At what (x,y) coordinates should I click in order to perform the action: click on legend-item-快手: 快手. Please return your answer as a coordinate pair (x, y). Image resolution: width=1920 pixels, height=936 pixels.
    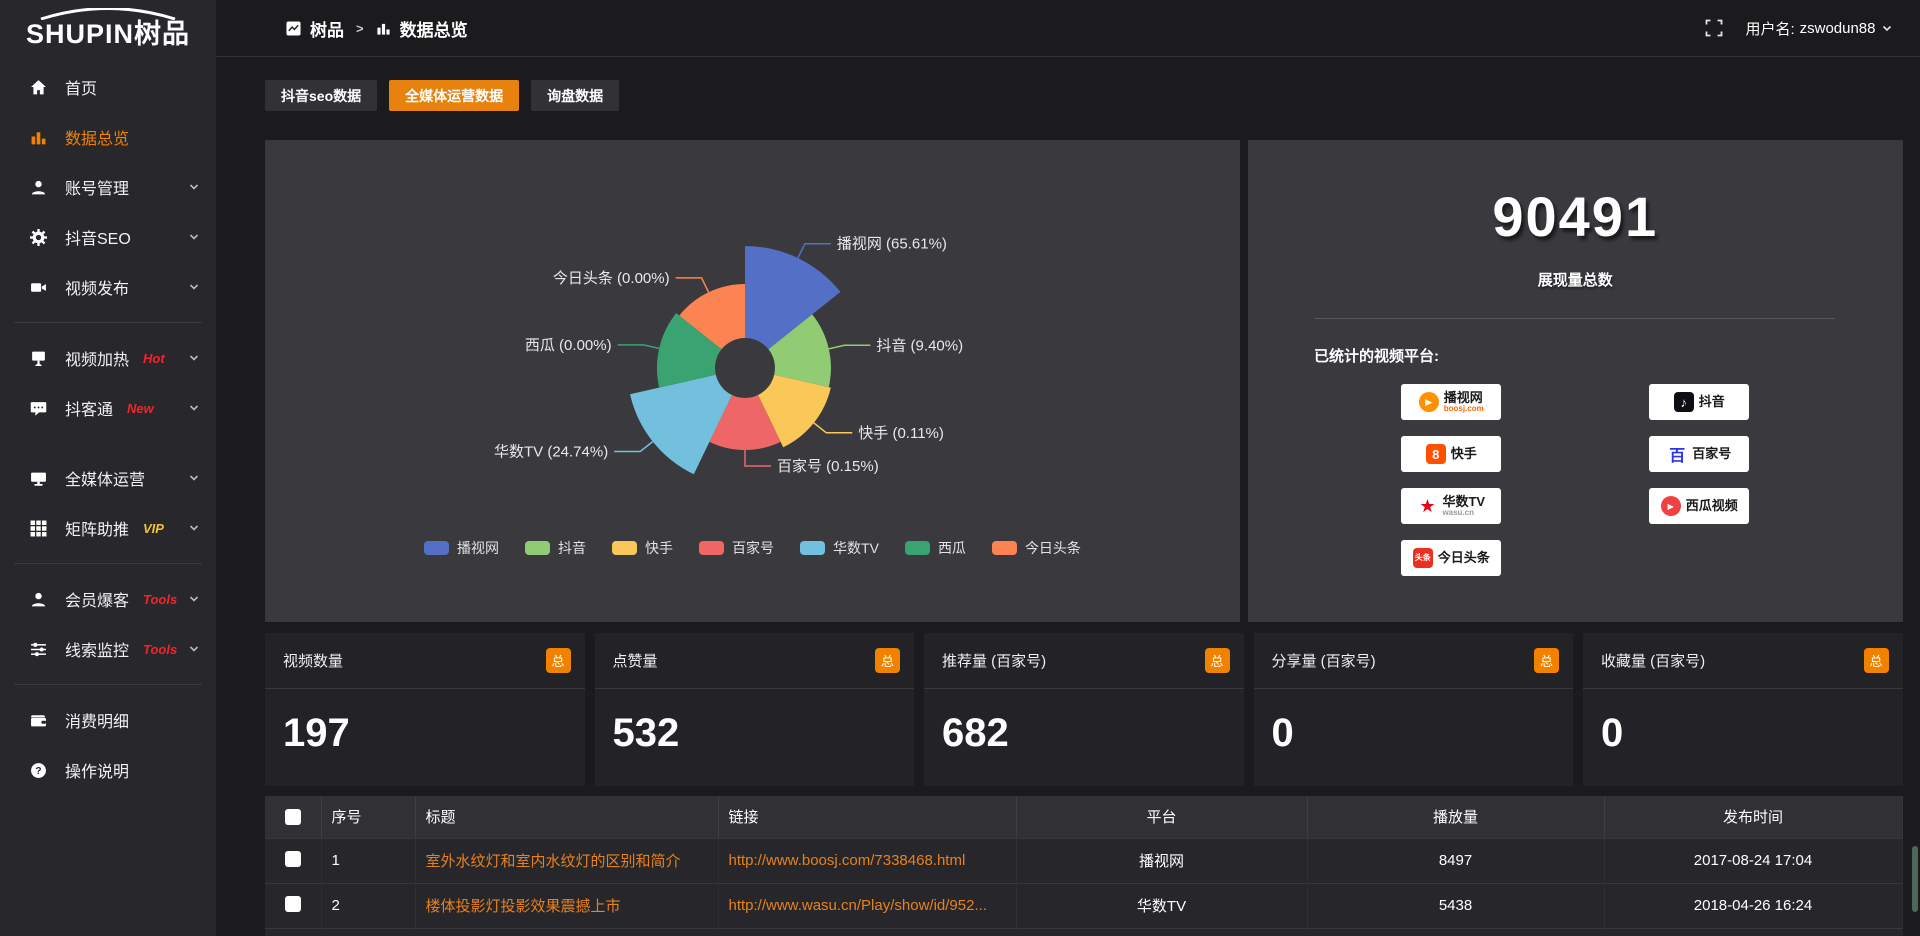
    Looking at the image, I should click on (642, 548).